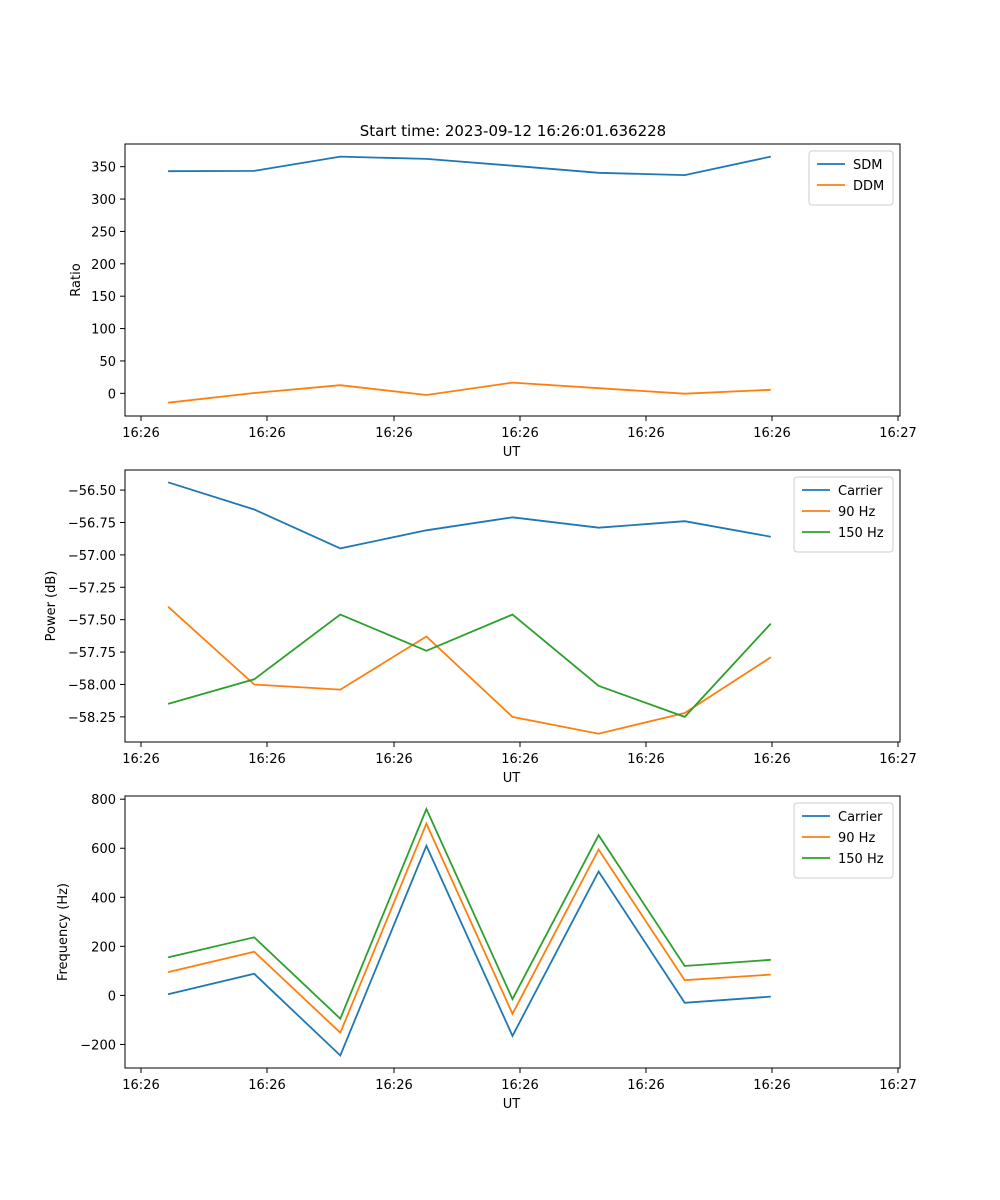  Describe the element at coordinates (513, 131) in the screenshot. I see `figure-title: Start time: 2023-09-12 16:26:01.636228` at that location.